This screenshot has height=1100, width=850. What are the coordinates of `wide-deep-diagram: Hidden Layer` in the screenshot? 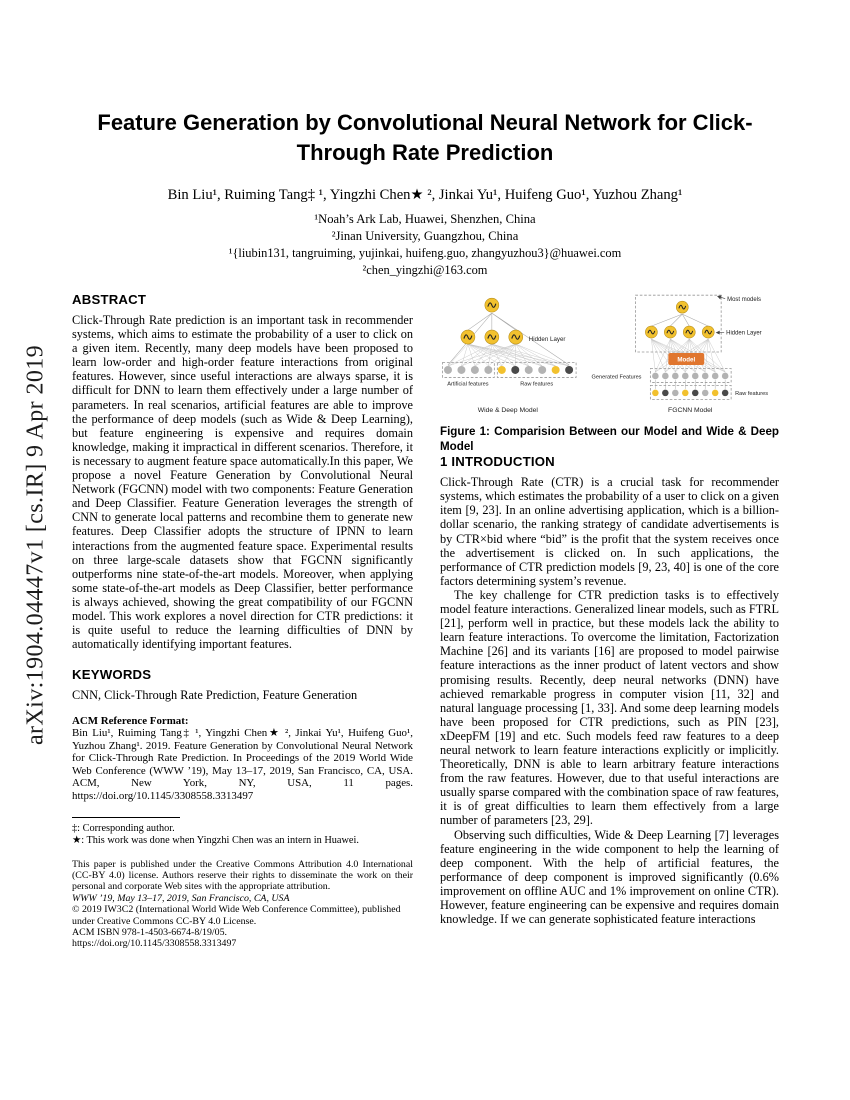 It's located at (509, 355).